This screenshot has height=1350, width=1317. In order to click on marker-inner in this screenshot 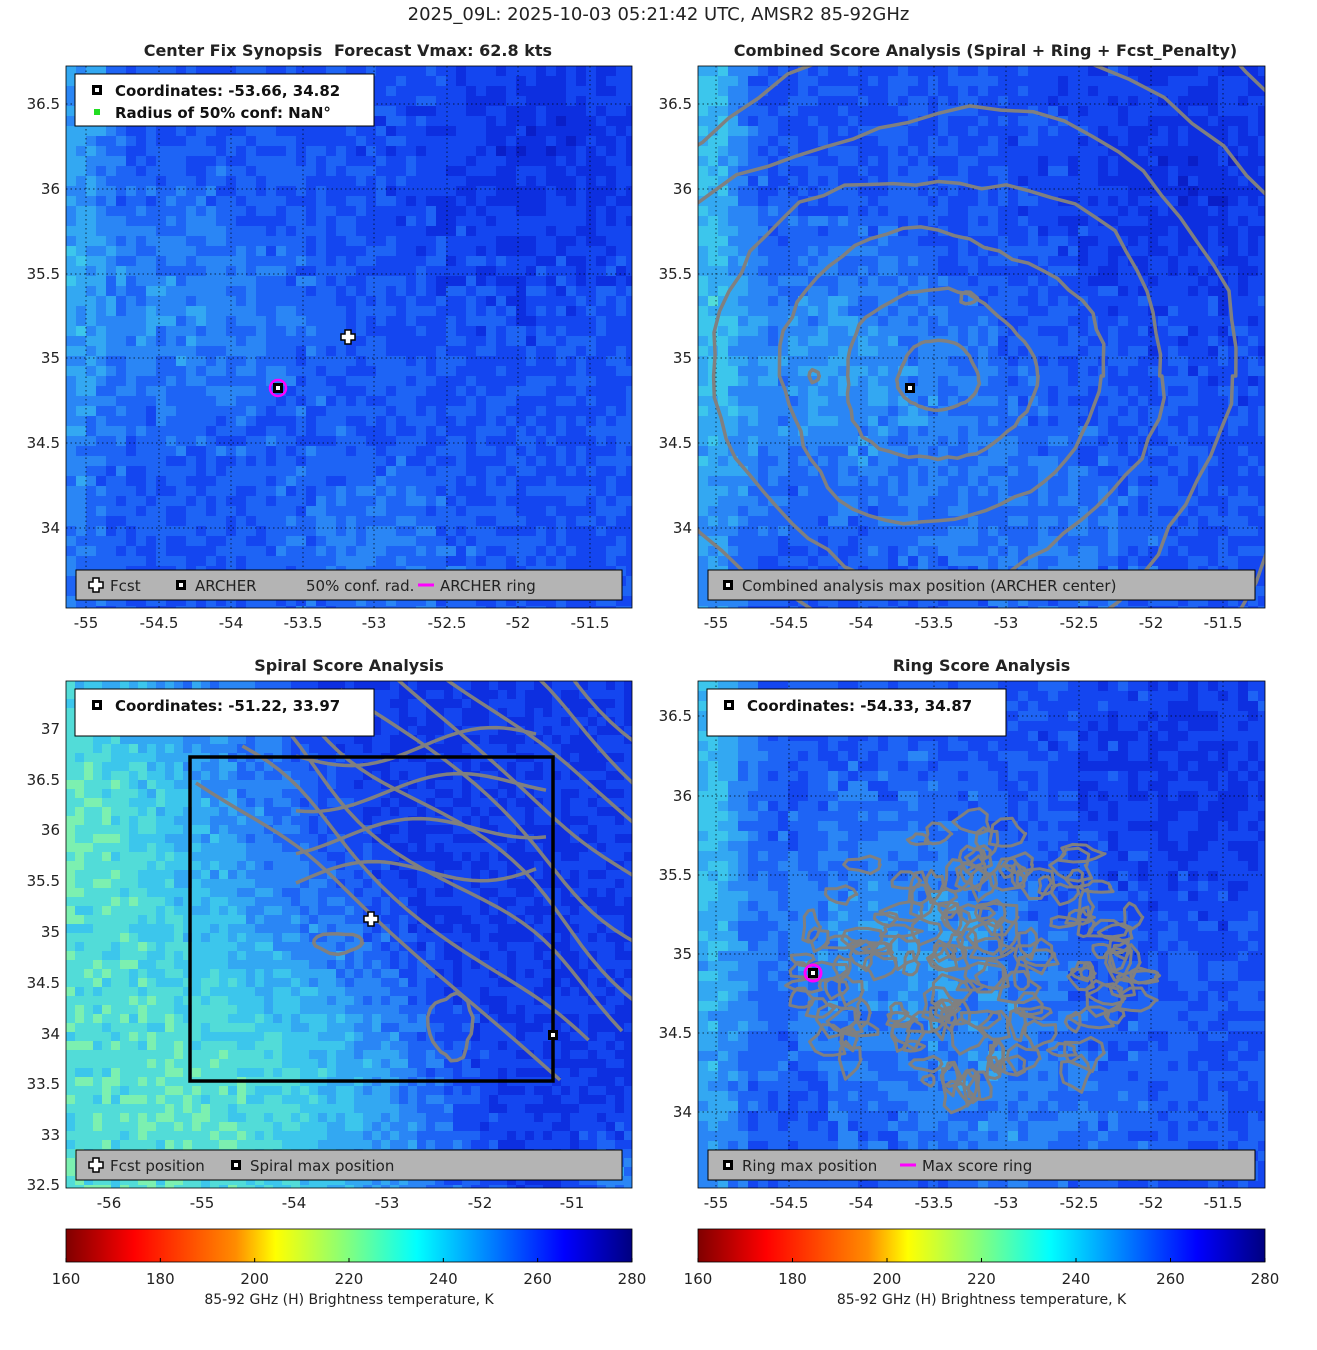, I will do `click(278, 388)`.